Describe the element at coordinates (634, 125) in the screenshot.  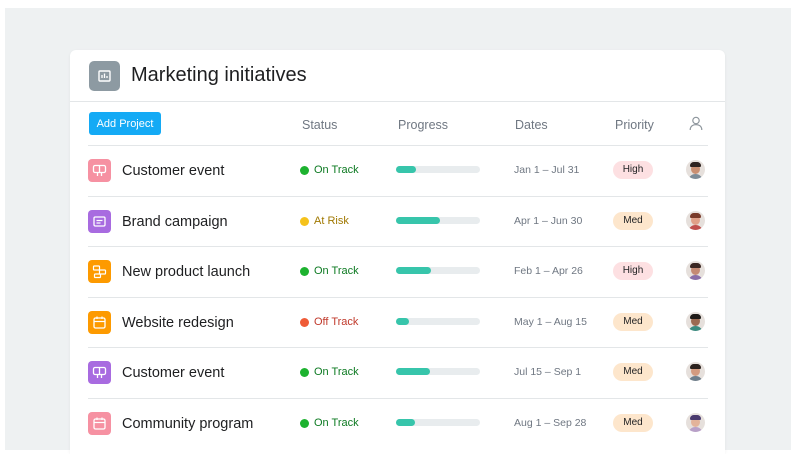
I see `column-header-priority: Priority` at that location.